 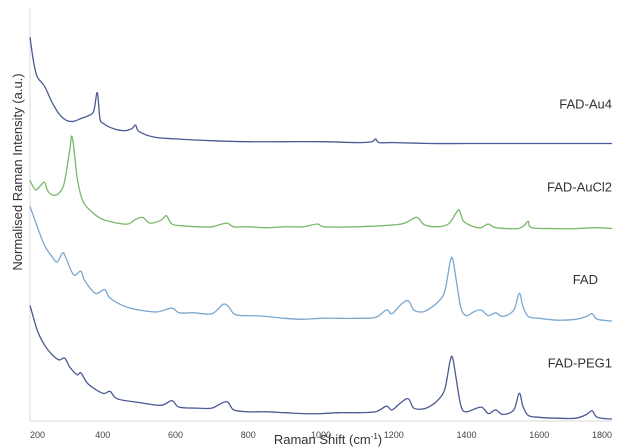 I want to click on x-tick-label: 400, so click(x=102, y=435).